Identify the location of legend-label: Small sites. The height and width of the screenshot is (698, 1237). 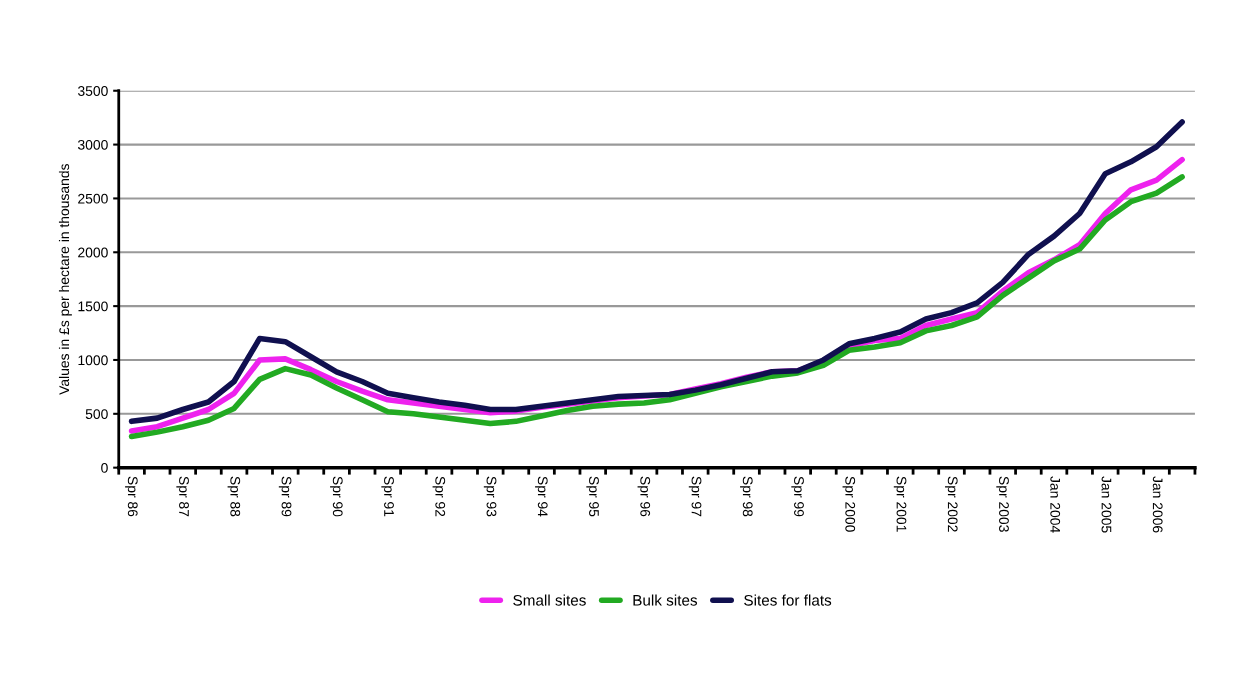
(549, 600).